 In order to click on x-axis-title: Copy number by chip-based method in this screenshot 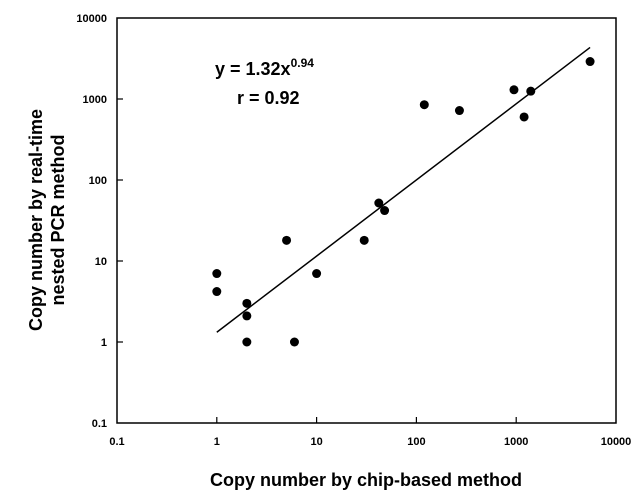, I will do `click(366, 480)`.